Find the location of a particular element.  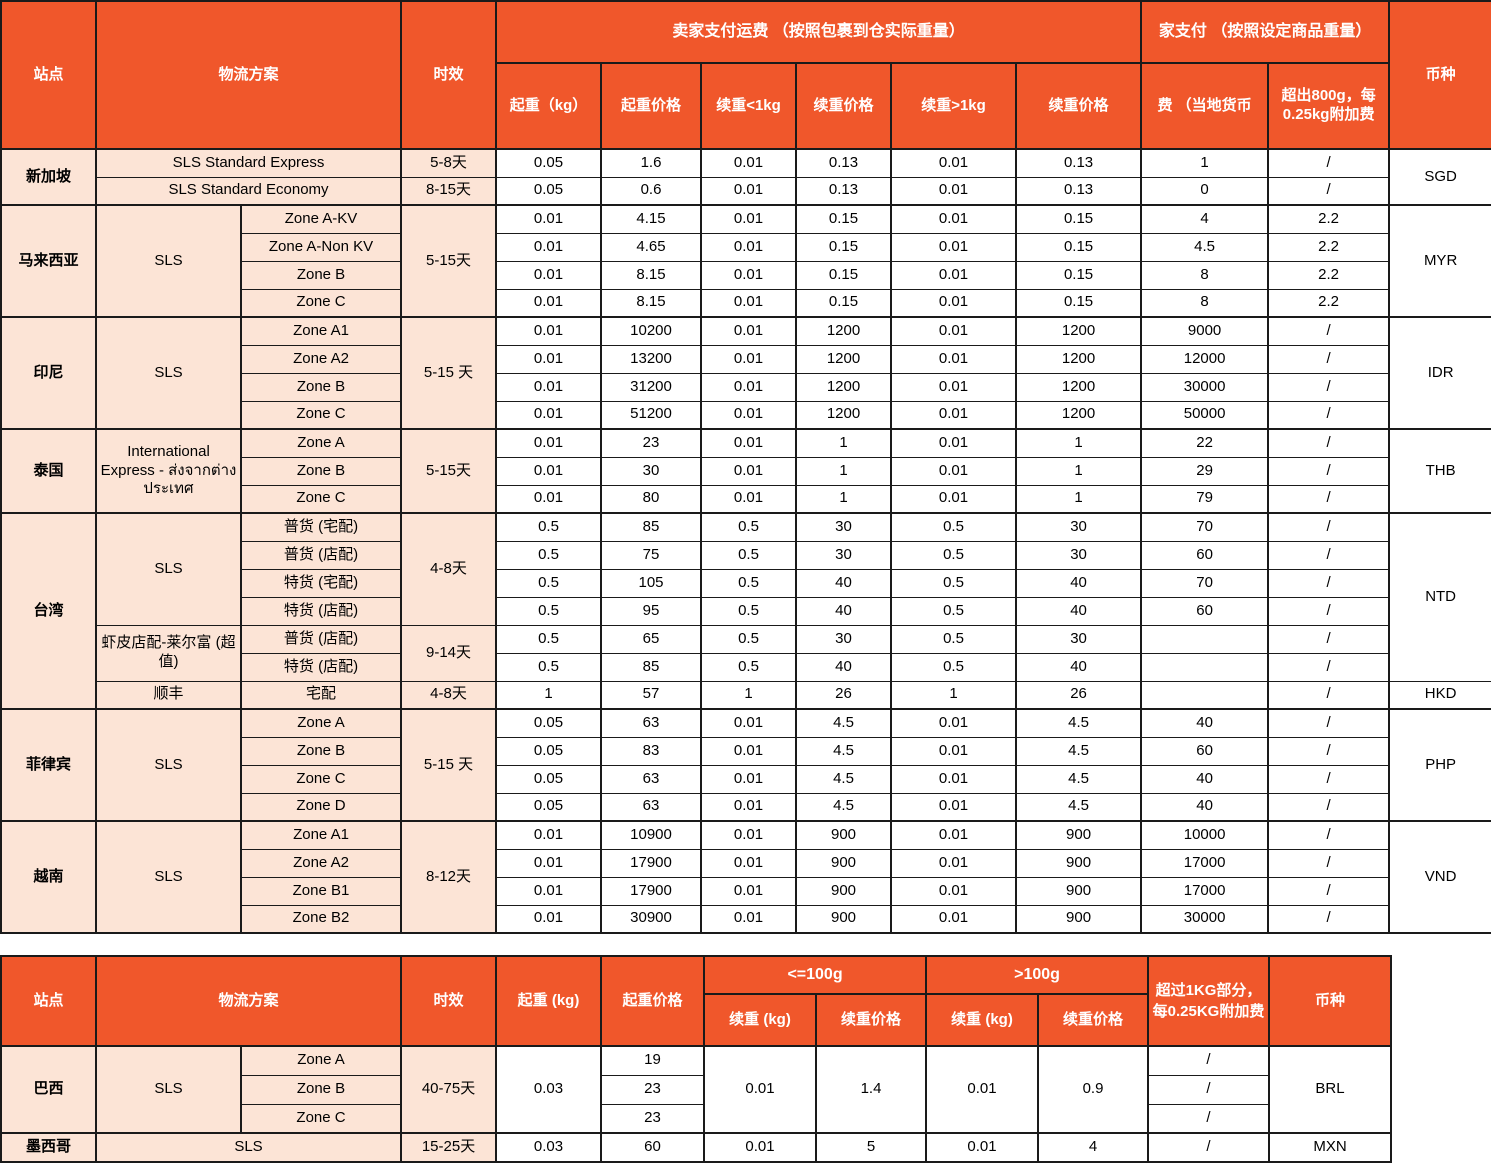

value-cell: 2.2 is located at coordinates (1329, 303).